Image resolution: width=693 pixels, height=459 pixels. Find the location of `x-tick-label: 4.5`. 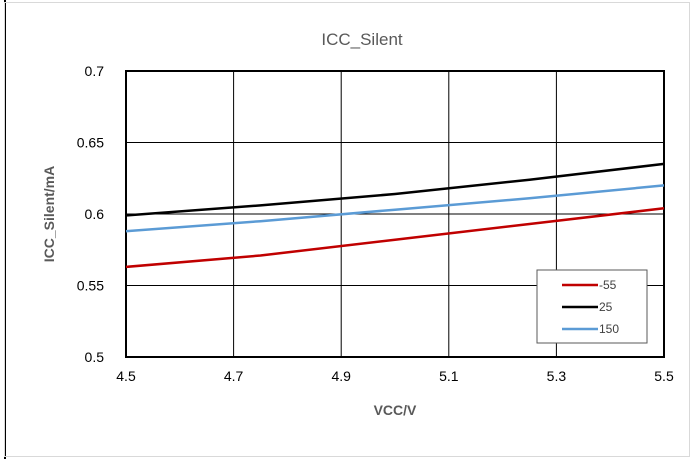

x-tick-label: 4.5 is located at coordinates (126, 376).